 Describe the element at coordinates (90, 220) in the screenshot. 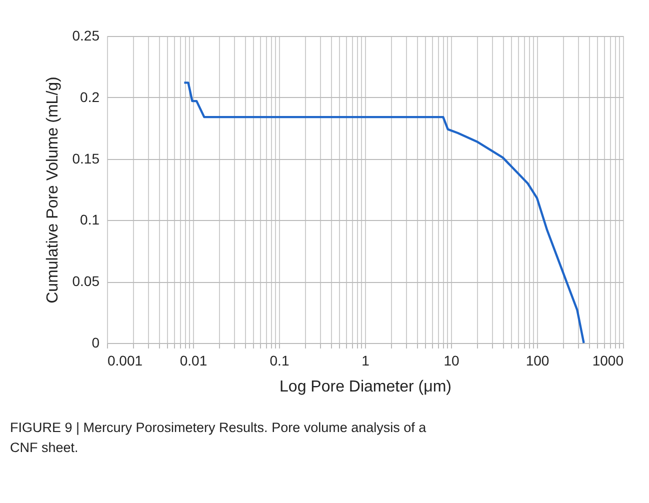

I see `y-tick-label: 0.1` at that location.